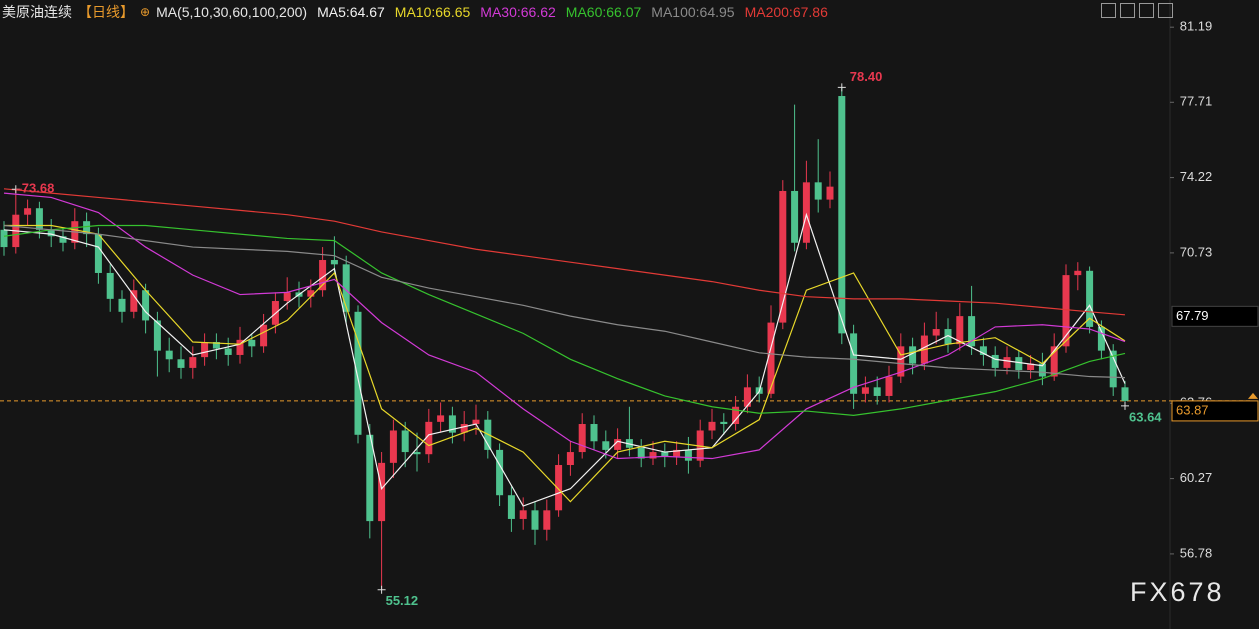 This screenshot has height=629, width=1259. What do you see at coordinates (1215, 411) in the screenshot?
I see `last-price-box` at bounding box center [1215, 411].